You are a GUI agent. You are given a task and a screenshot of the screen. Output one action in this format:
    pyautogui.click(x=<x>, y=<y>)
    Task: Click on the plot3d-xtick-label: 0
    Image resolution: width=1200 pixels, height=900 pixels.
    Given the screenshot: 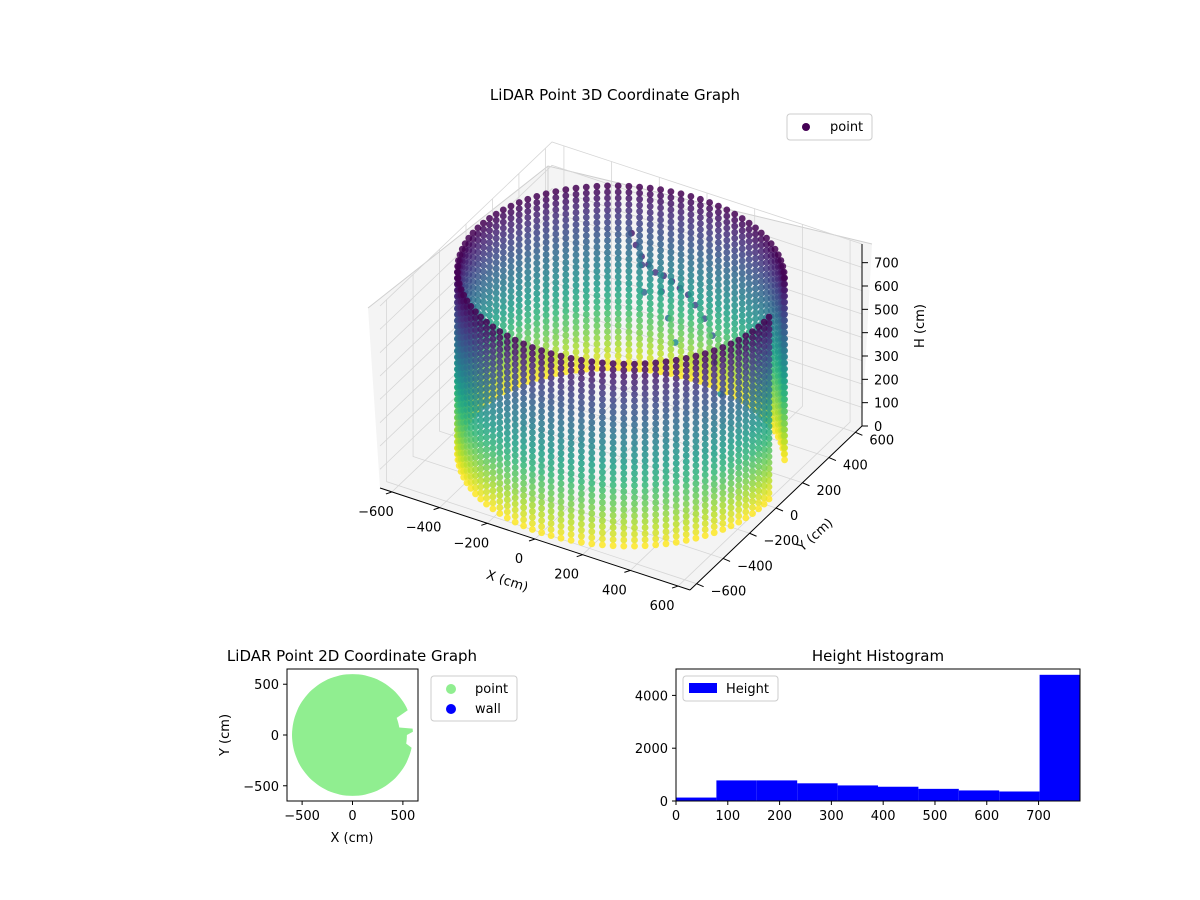 What is the action you would take?
    pyautogui.click(x=519, y=559)
    